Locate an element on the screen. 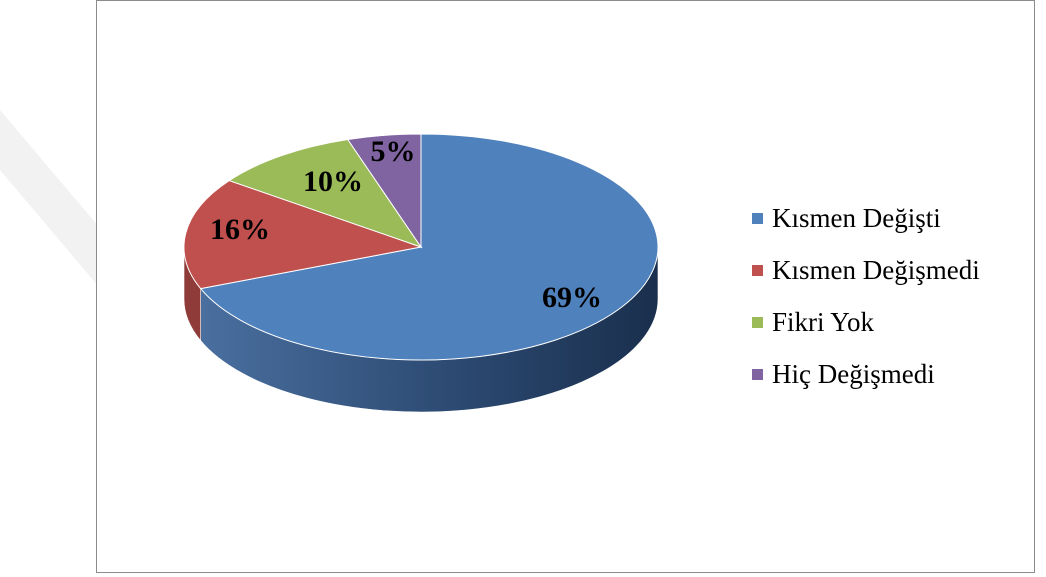 This screenshot has height=577, width=1046. pie-slice-fikri-yok is located at coordinates (325, 193).